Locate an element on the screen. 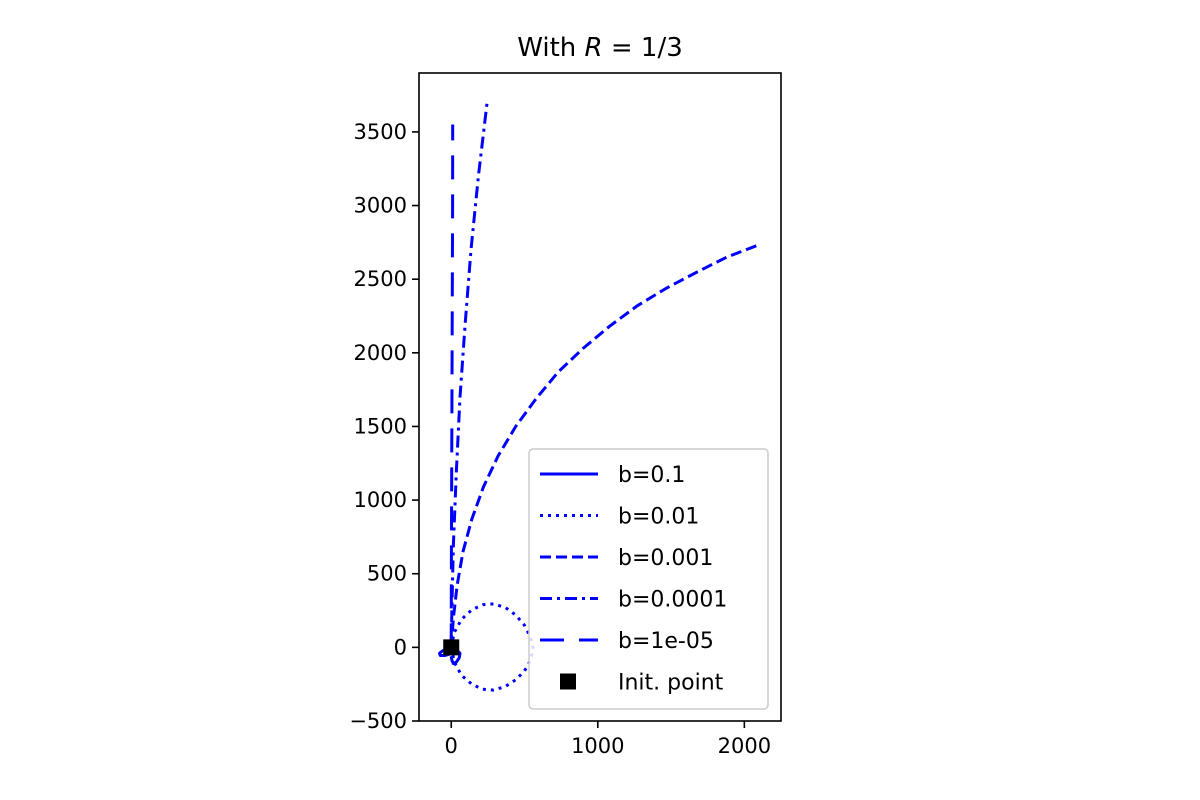 The image size is (1200, 800). legend-label: b=1e-05 is located at coordinates (666, 641).